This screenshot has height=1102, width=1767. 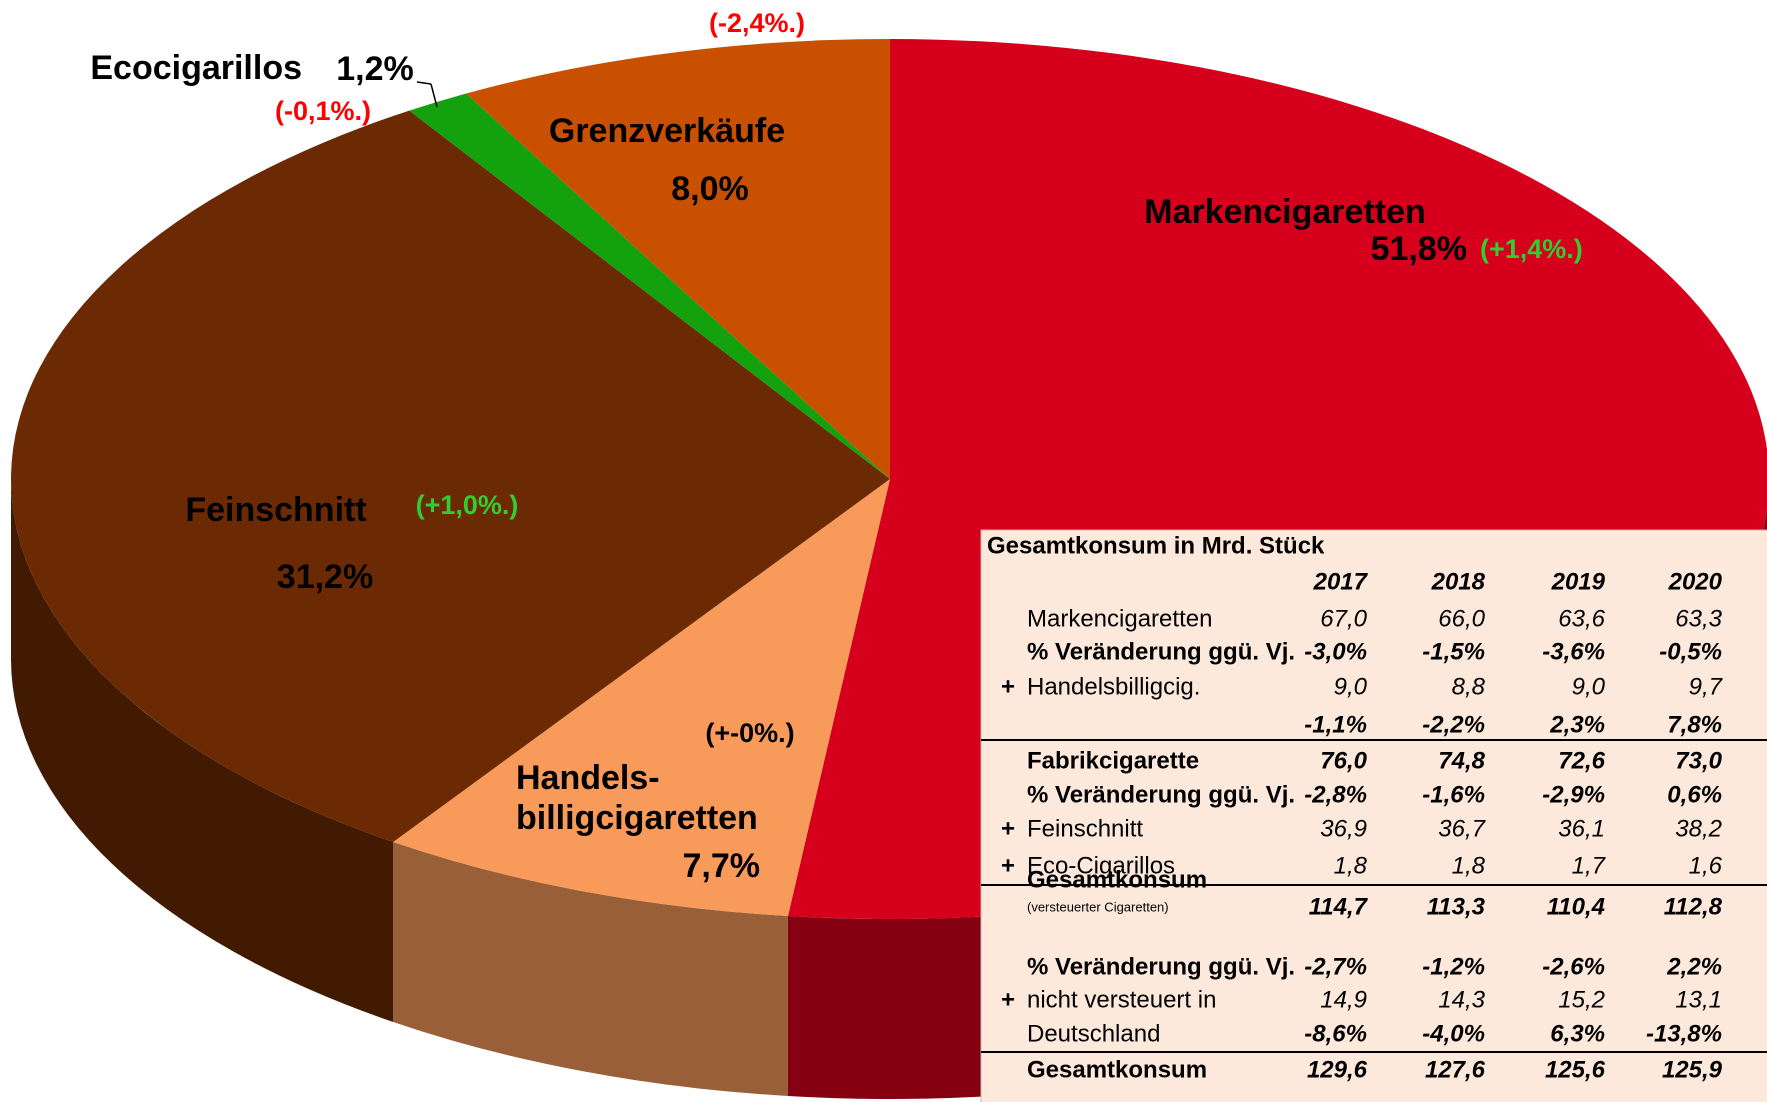 I want to click on table-cell: 63,3, so click(x=1698, y=618).